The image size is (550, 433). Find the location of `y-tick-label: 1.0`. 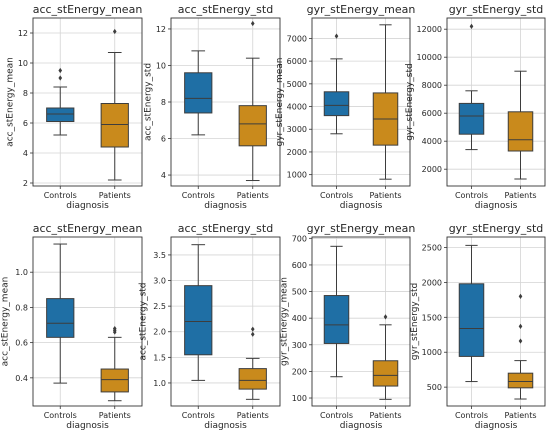

y-tick-label: 1.0 is located at coordinates (159, 383).